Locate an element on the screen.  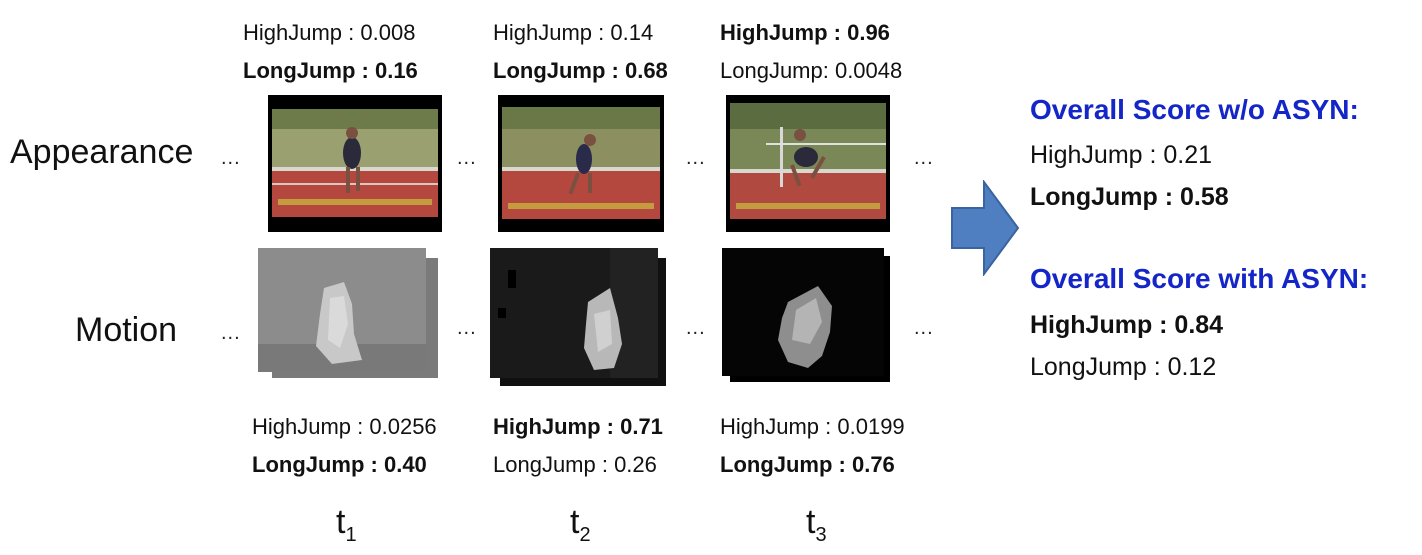
motion-score-longjump: LongJump : 0.26 is located at coordinates (575, 464).